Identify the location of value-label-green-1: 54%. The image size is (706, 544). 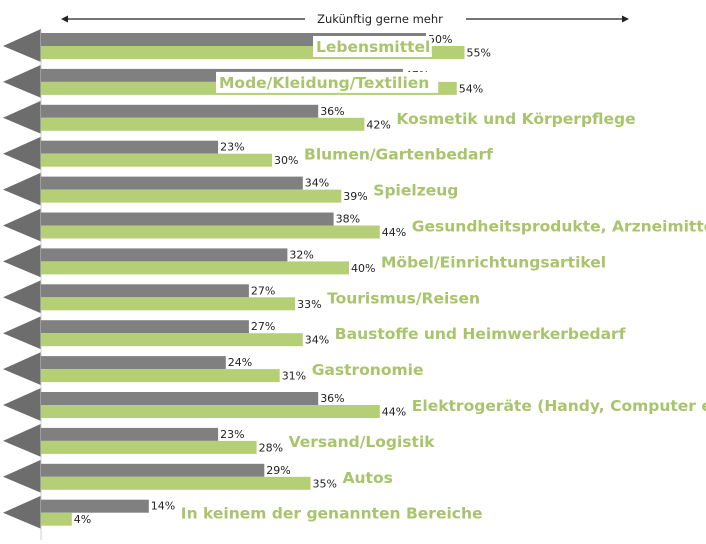
(471, 88).